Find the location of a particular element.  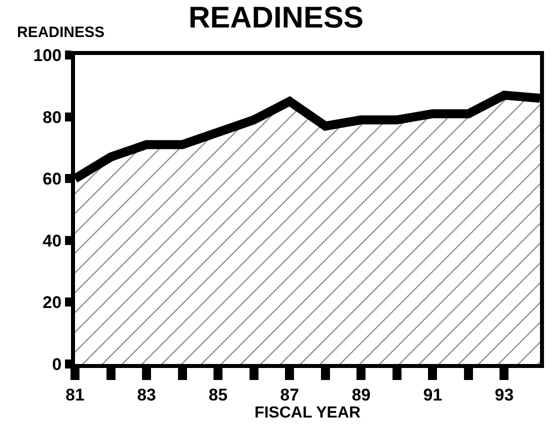

x-tick-label: 83 is located at coordinates (146, 394).